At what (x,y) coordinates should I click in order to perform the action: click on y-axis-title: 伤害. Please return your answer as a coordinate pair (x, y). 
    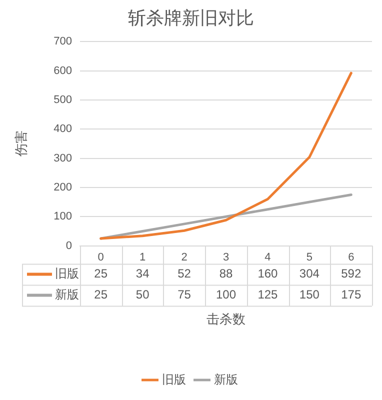
    Looking at the image, I should click on (20, 143).